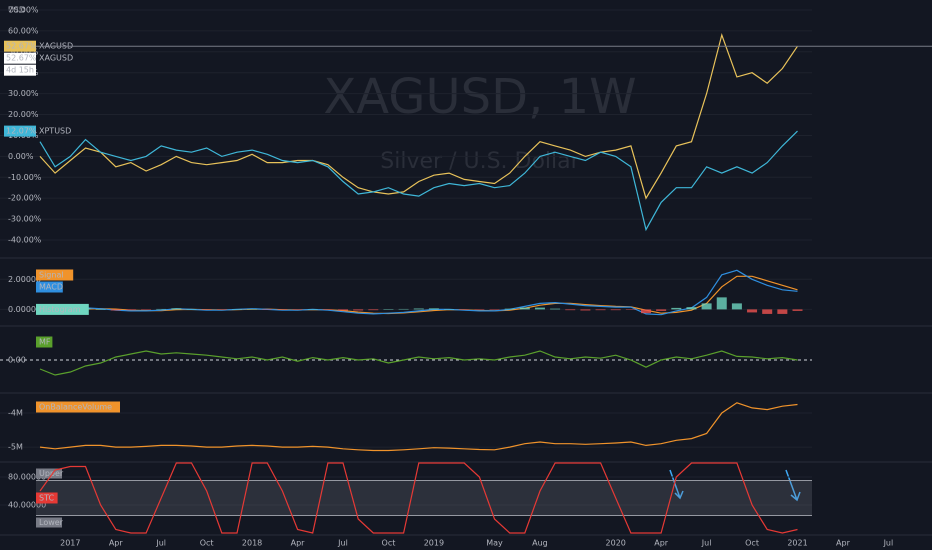 Image resolution: width=932 pixels, height=550 pixels. I want to click on y-tick-label: 70.00%, so click(23, 9).